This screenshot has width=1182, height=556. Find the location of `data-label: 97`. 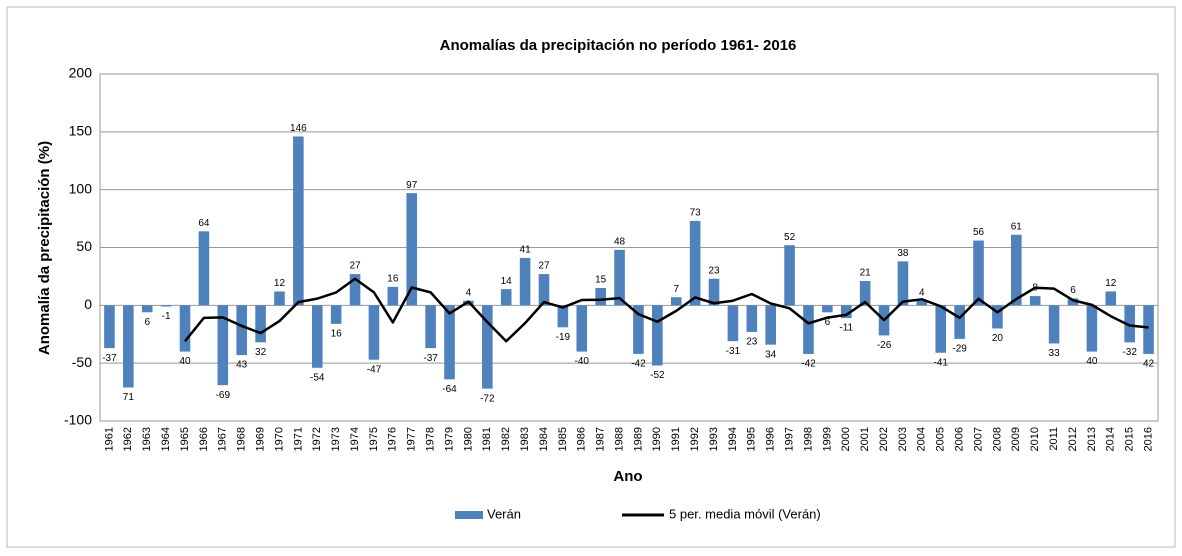

data-label: 97 is located at coordinates (412, 185).